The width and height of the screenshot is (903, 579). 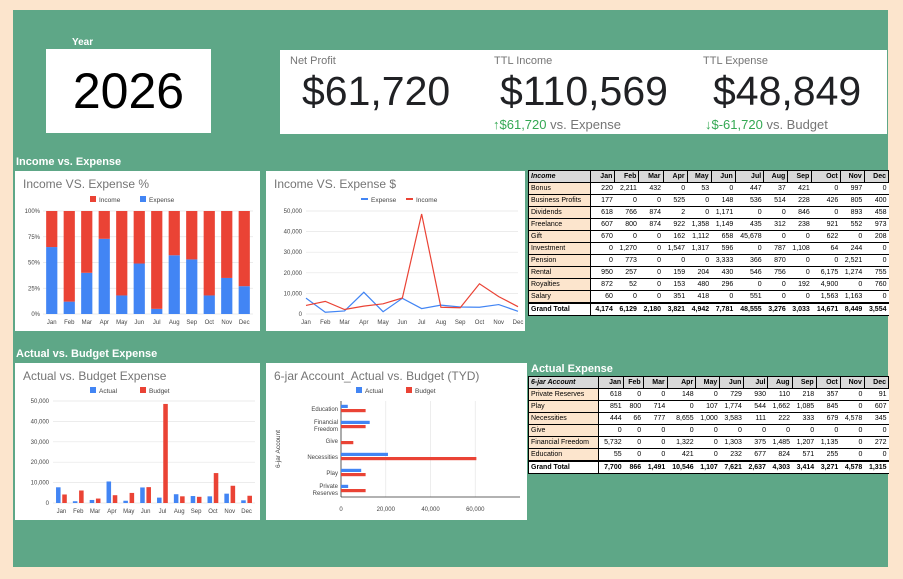 I want to click on table-cell: 1,171, so click(x=723, y=212).